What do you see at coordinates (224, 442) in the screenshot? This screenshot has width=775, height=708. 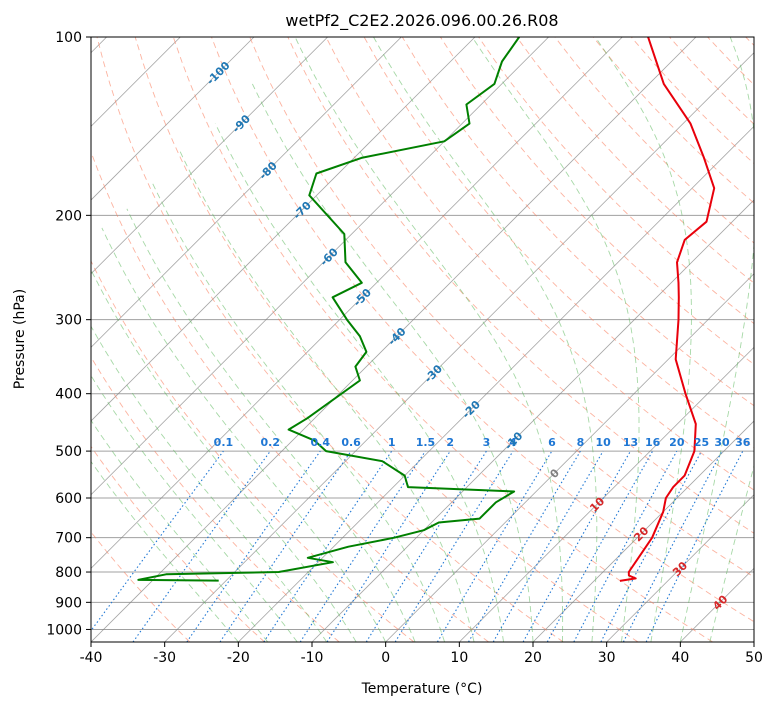 I see `mixing-ratio-label: 0.1` at bounding box center [224, 442].